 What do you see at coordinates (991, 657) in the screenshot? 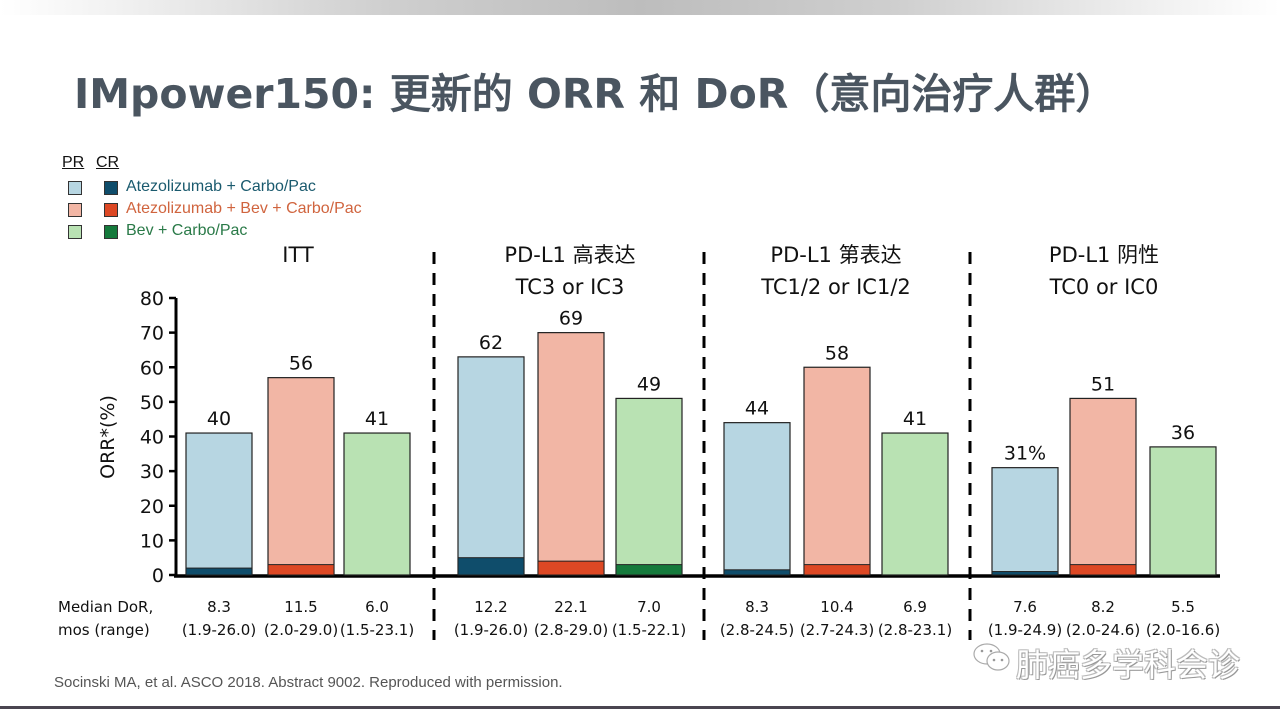
I see `wechat-icon` at bounding box center [991, 657].